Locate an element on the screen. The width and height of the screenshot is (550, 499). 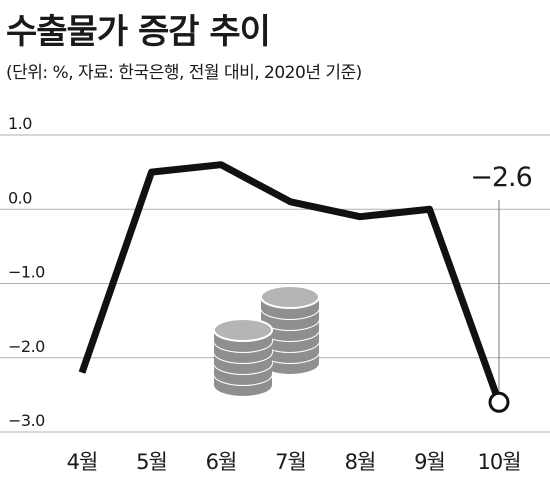
x-category-label: 9월 is located at coordinates (429, 462).